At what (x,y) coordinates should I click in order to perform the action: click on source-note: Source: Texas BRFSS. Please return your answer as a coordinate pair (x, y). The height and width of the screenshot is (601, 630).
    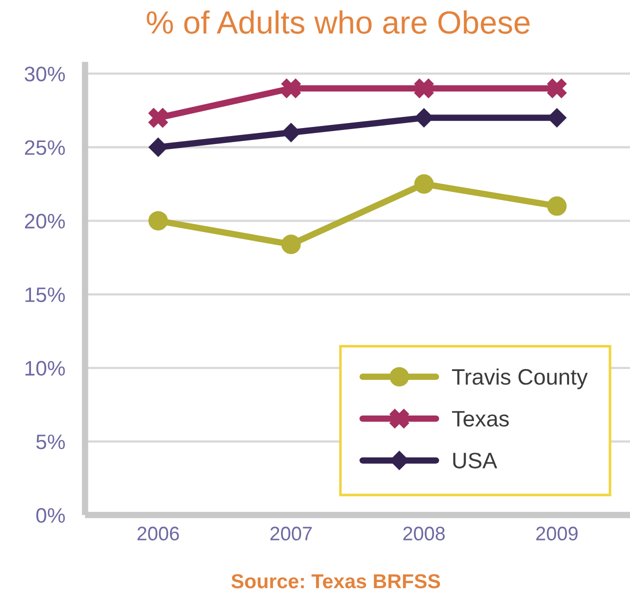
    Looking at the image, I should click on (335, 581).